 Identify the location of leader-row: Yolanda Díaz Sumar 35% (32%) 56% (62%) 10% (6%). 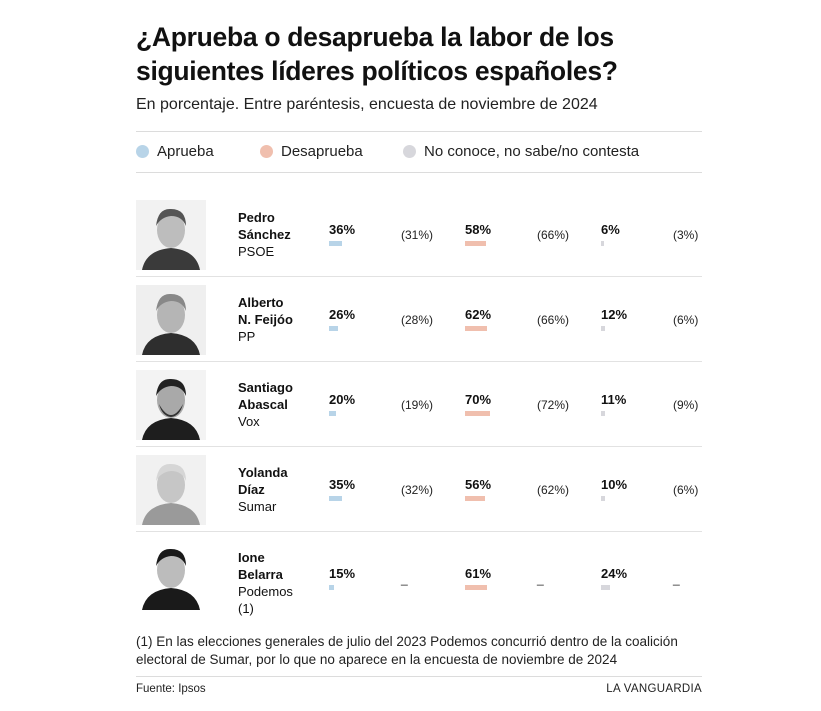
(419, 489).